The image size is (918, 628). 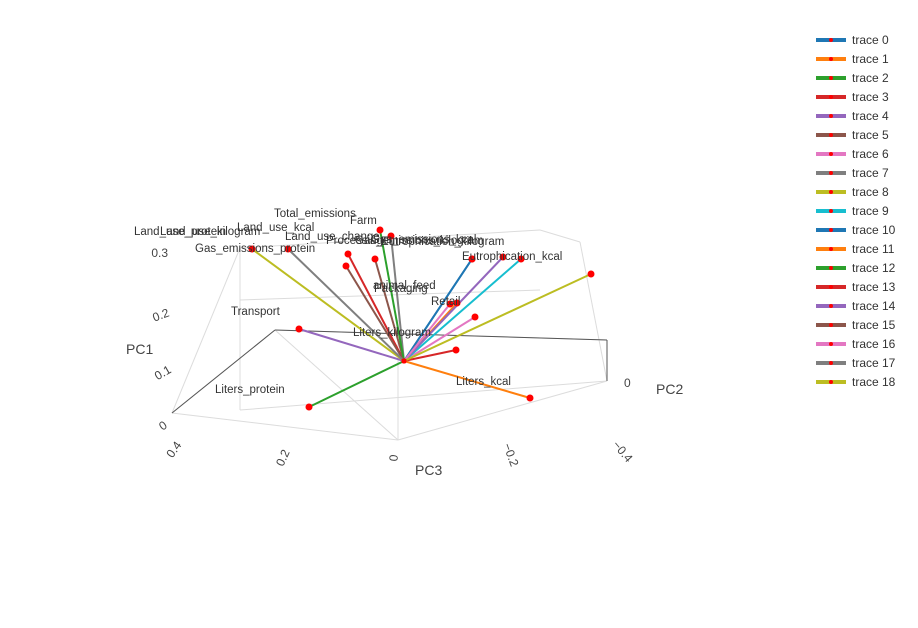 I want to click on legend-label: trace 2, so click(x=870, y=78).